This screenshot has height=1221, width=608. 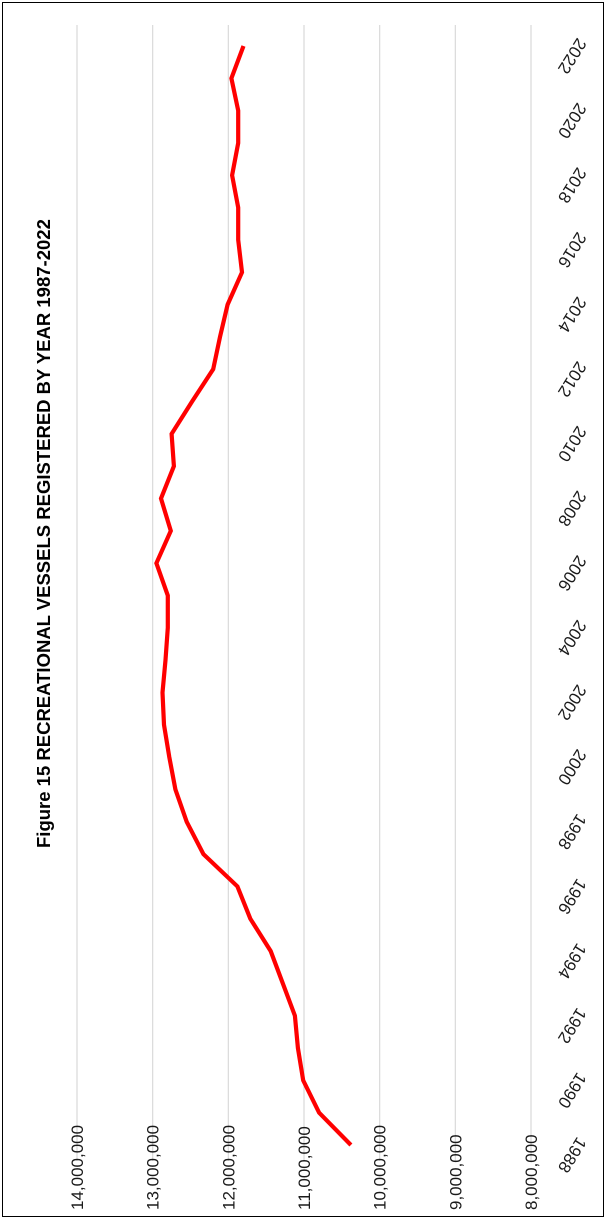 I want to click on x-tick-label: 1994, so click(x=572, y=961).